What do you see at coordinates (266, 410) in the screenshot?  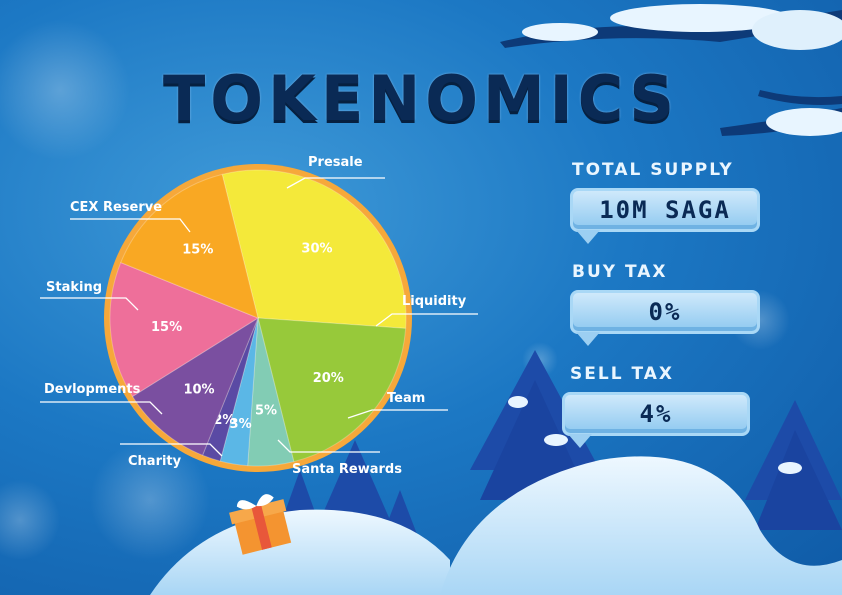 I see `slice-percent-team: 5%` at bounding box center [266, 410].